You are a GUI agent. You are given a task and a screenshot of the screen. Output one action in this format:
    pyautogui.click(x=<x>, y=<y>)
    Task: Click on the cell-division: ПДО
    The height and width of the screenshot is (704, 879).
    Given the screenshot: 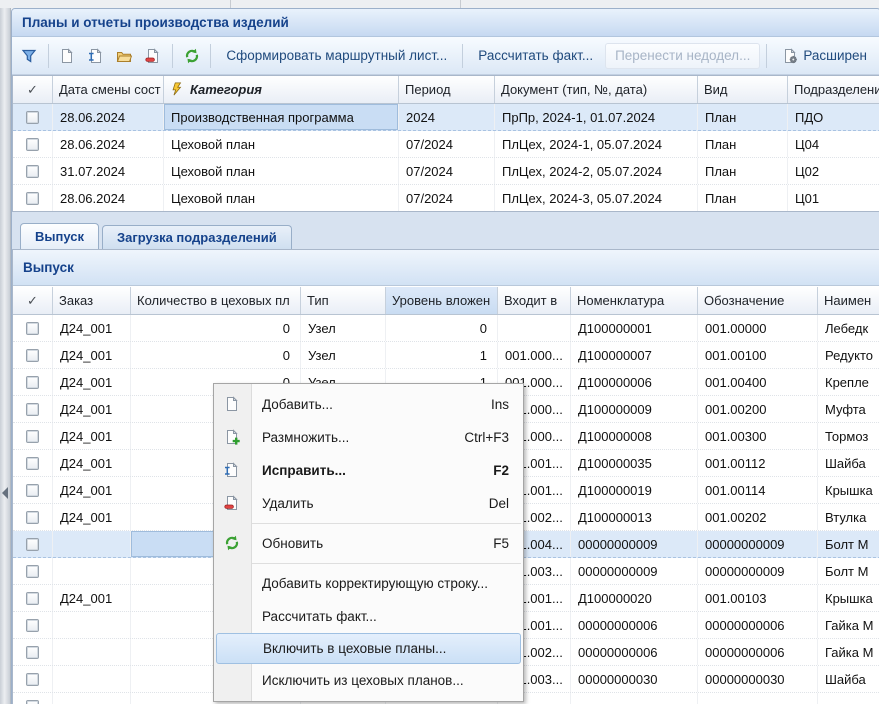 What is the action you would take?
    pyautogui.click(x=833, y=117)
    